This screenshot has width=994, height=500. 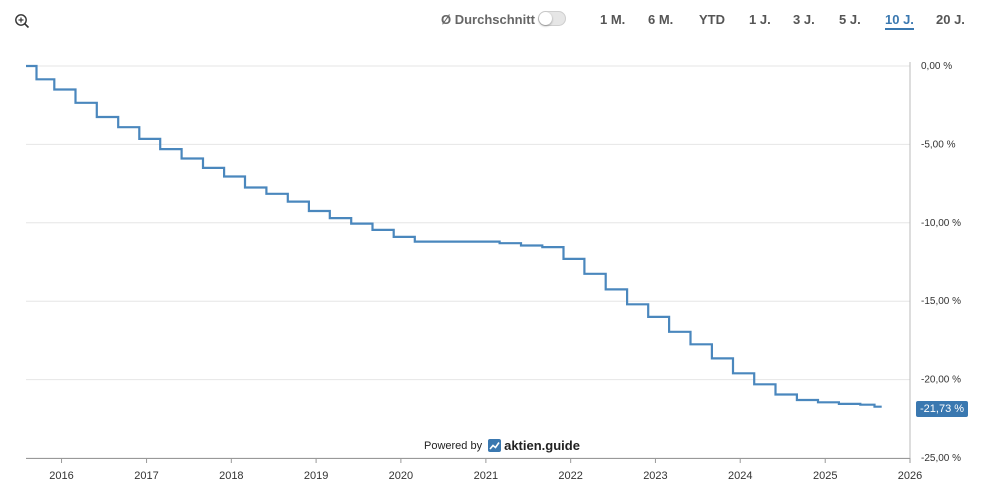 I want to click on x-tick-label: 2025, so click(x=825, y=476).